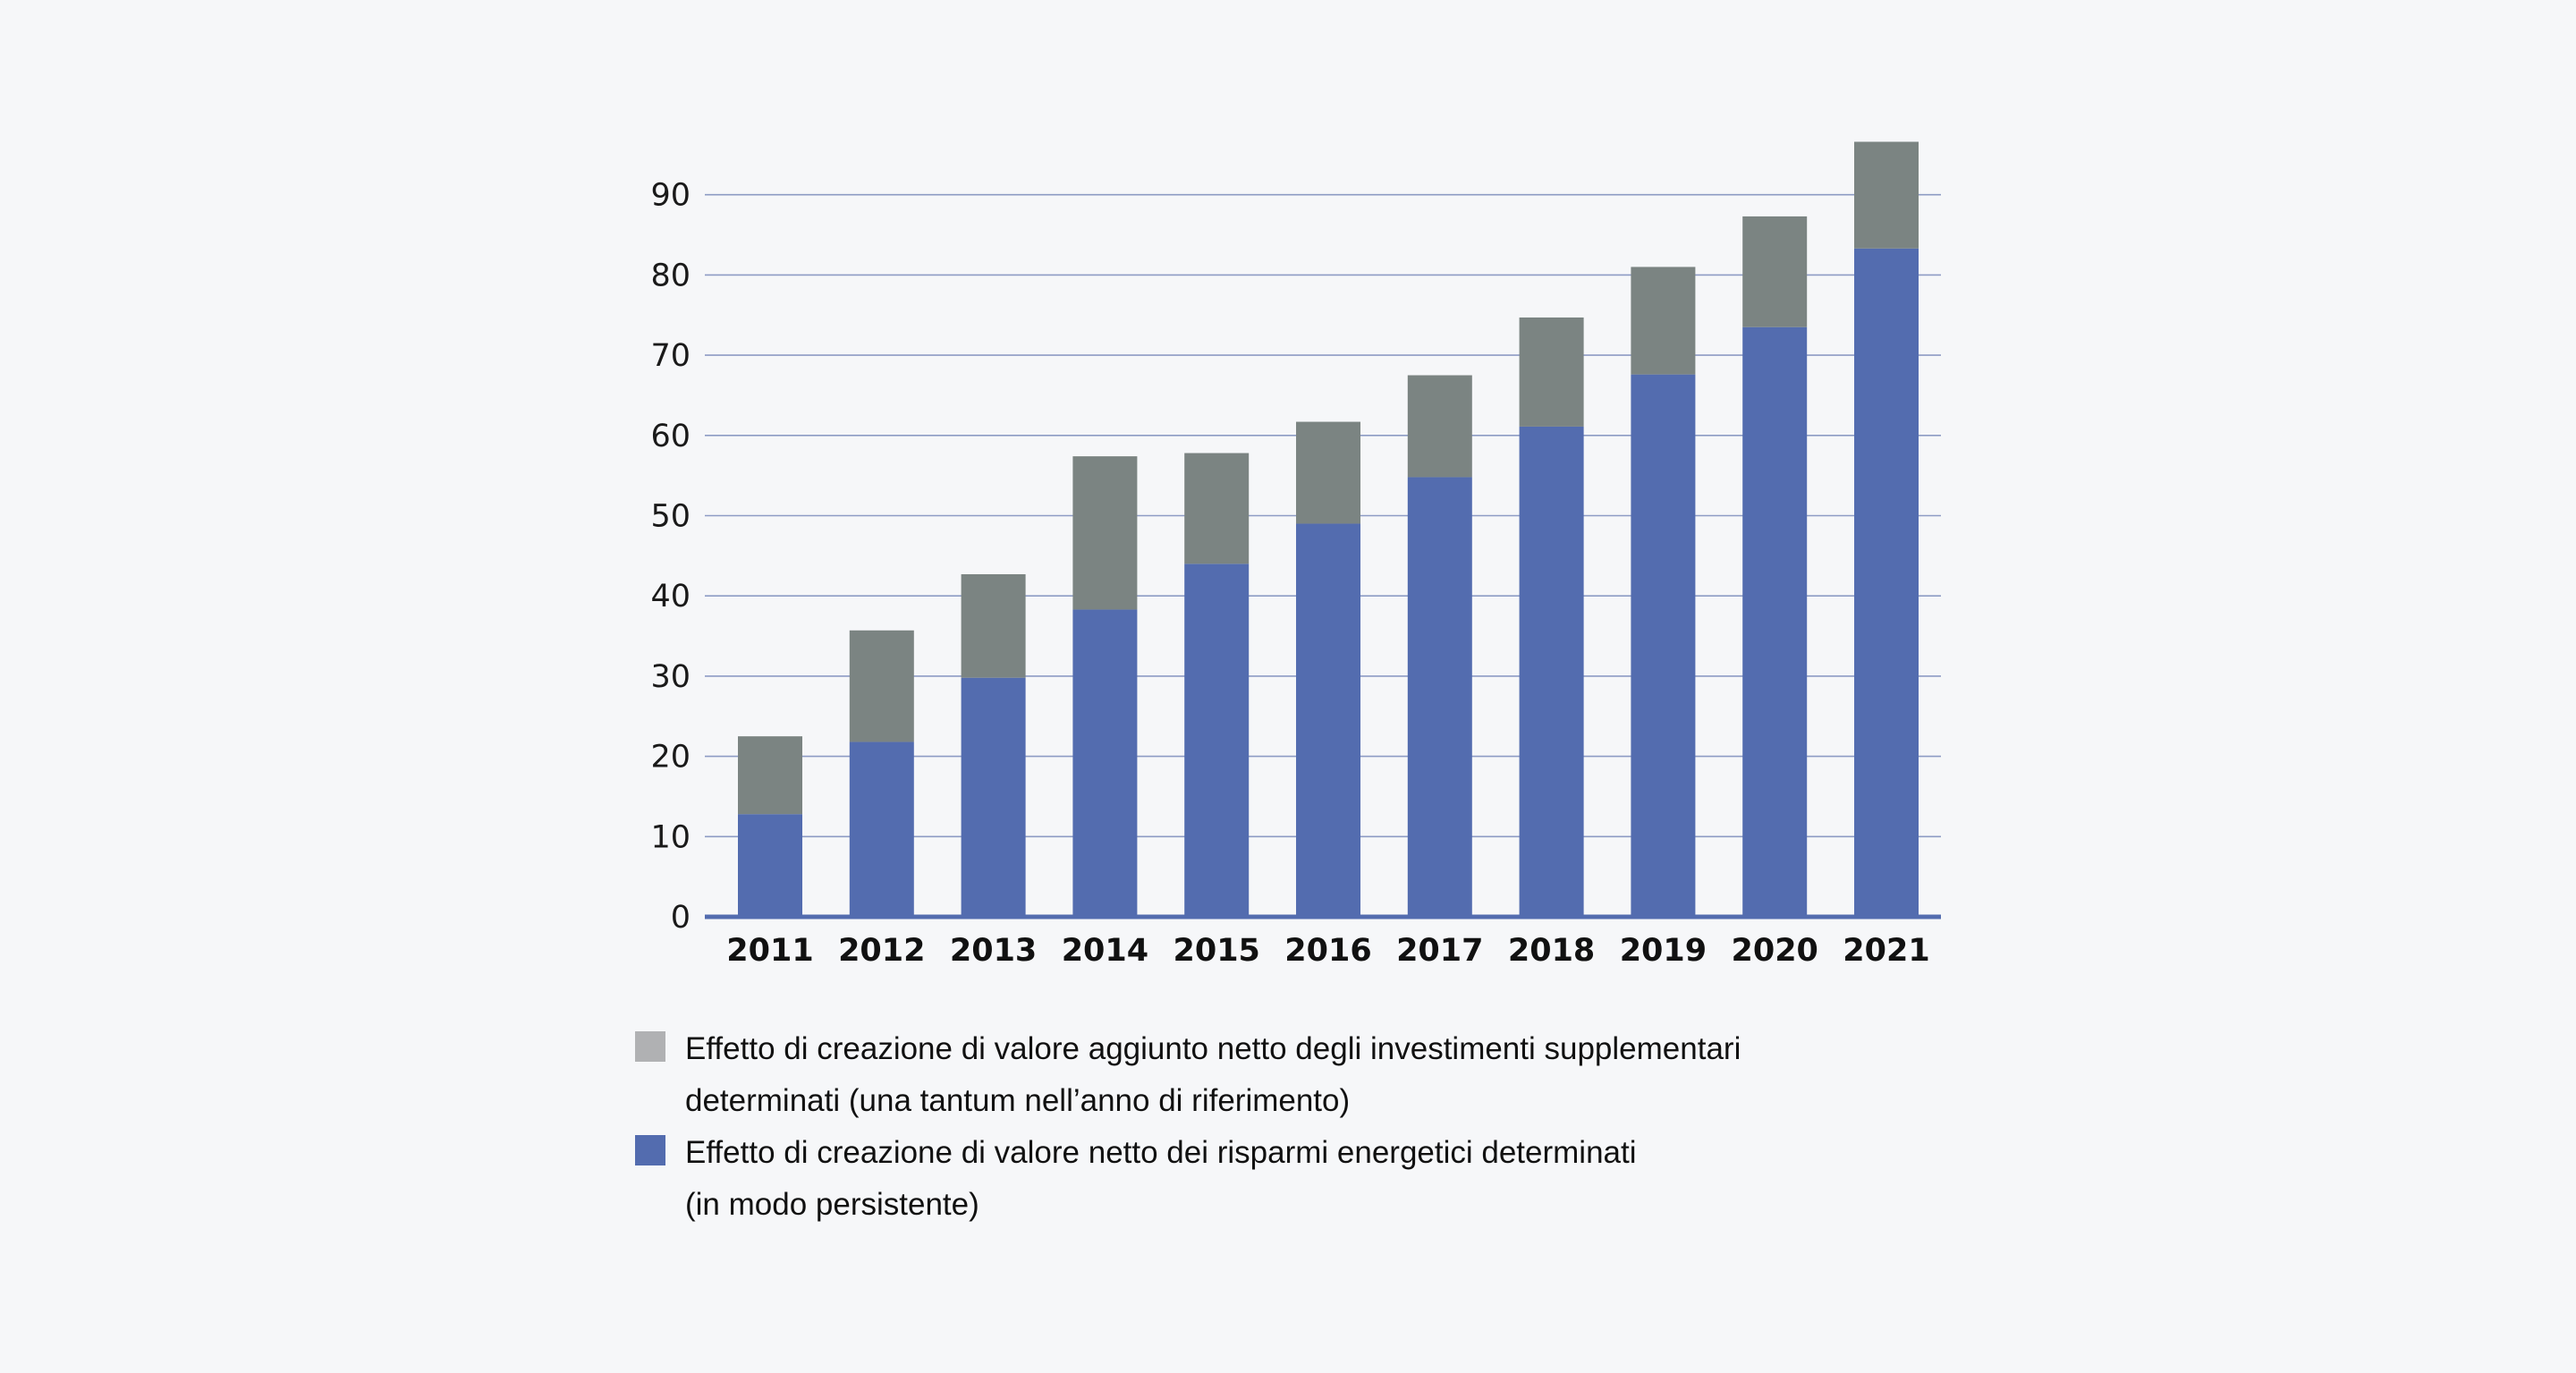  What do you see at coordinates (1663, 951) in the screenshot?
I see `x-tick-label: 2019` at bounding box center [1663, 951].